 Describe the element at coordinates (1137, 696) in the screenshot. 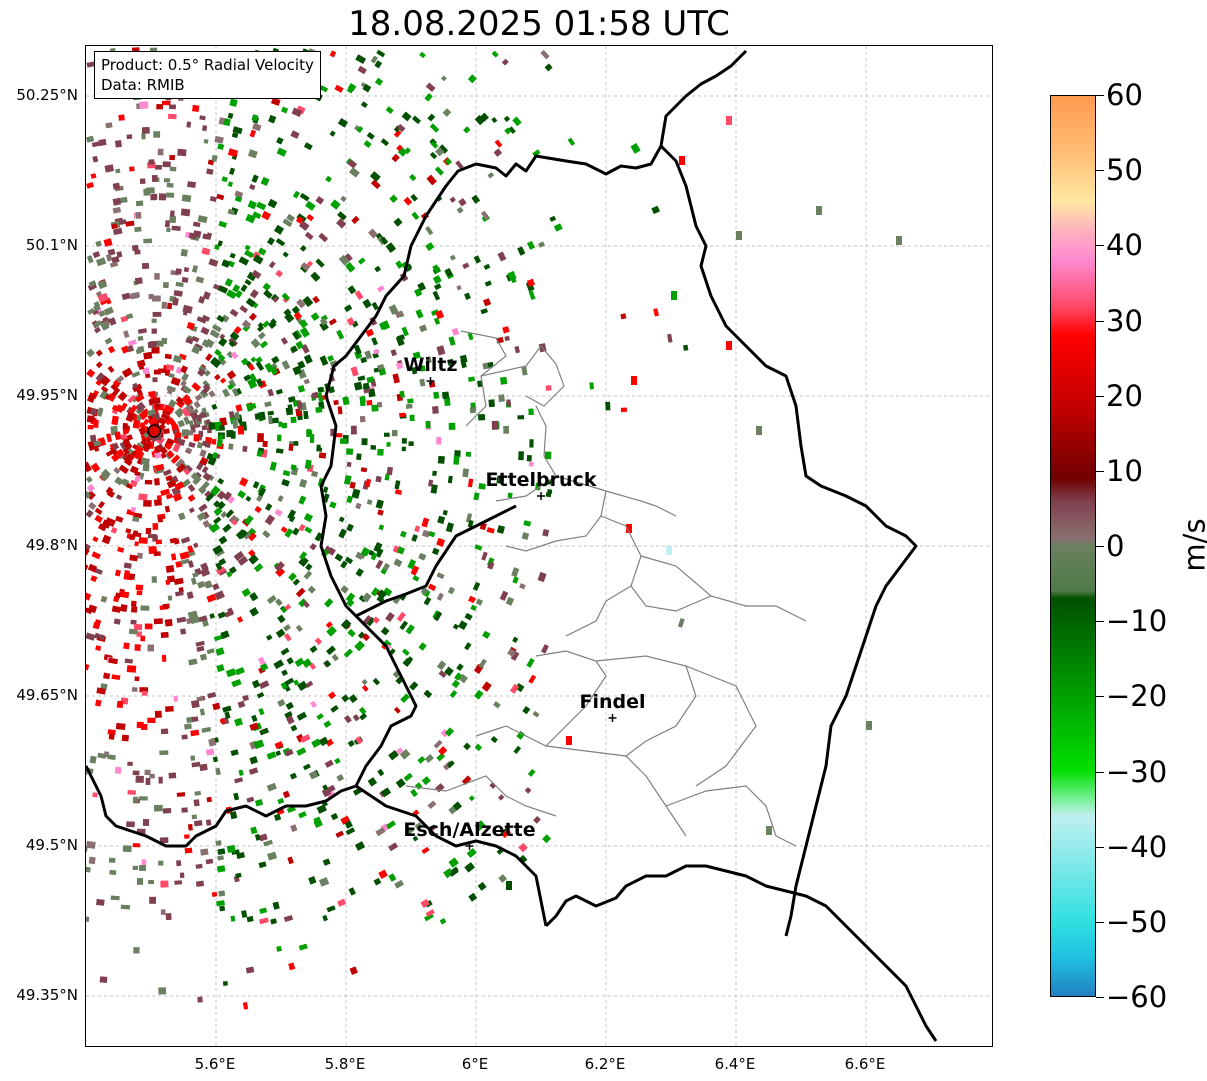

I see `colorbar-tick-label: −20` at that location.